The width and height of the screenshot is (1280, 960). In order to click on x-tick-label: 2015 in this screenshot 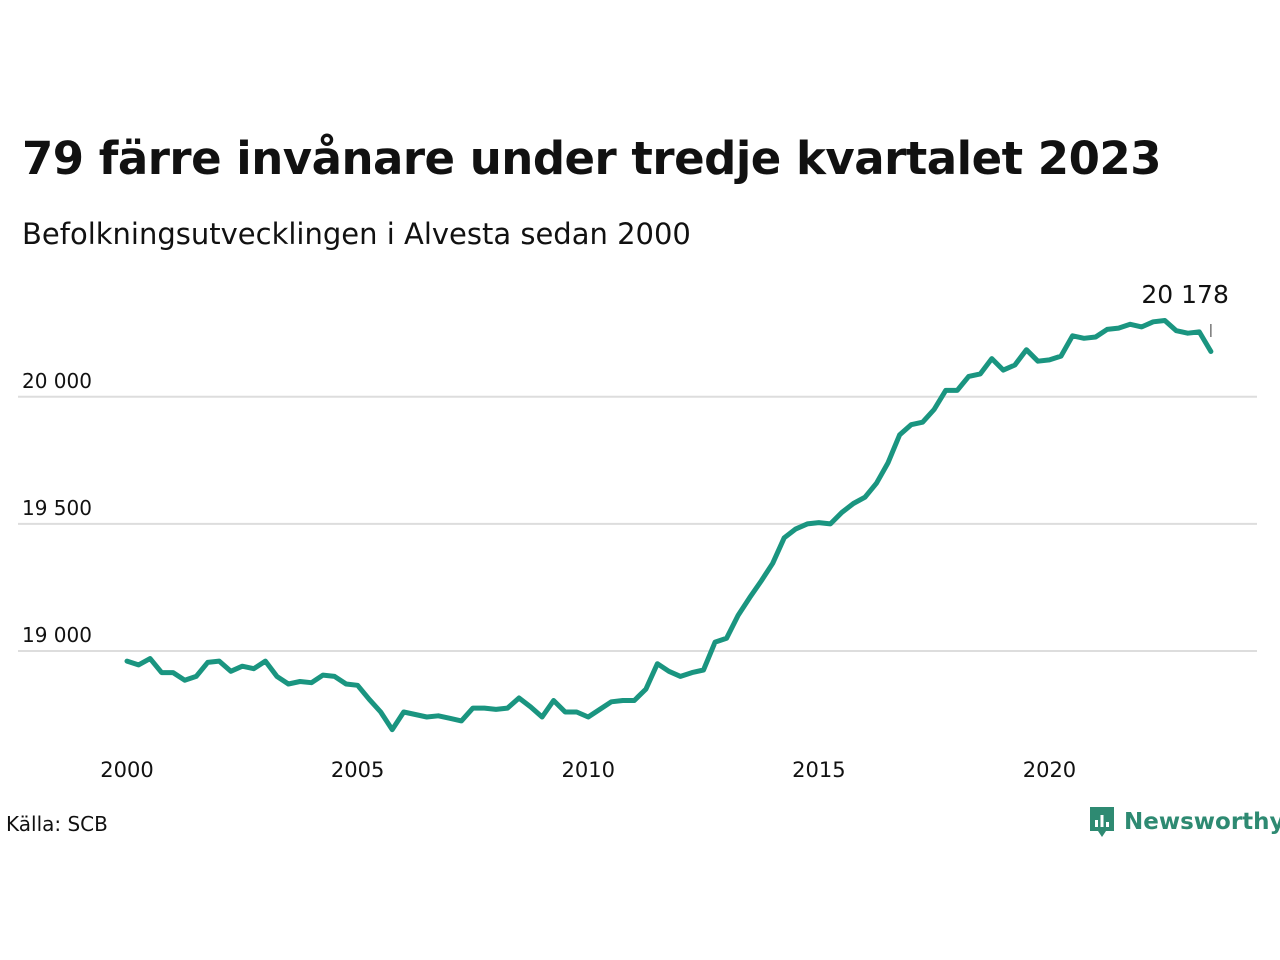, I will do `click(818, 770)`.